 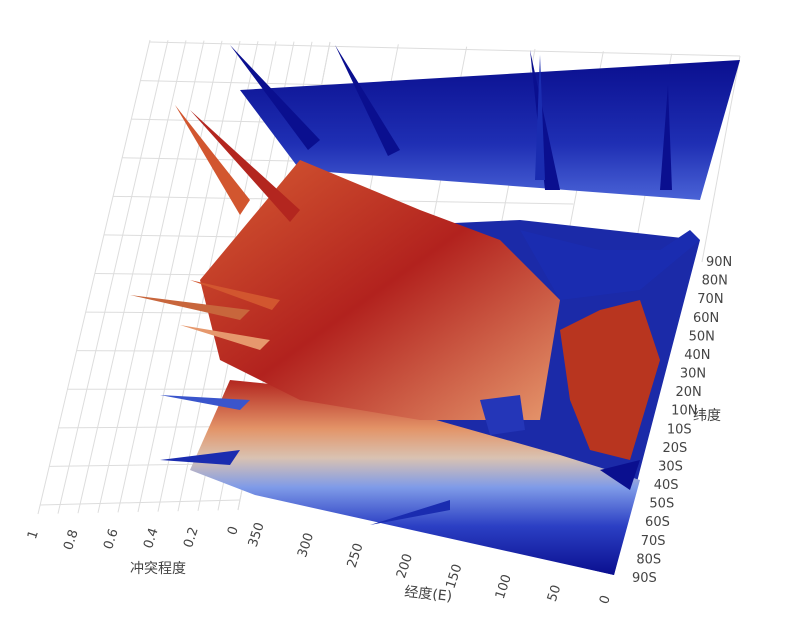 I want to click on x-axis-ticks: 0 50 100 150 200 250 300 350, so click(x=430, y=563).